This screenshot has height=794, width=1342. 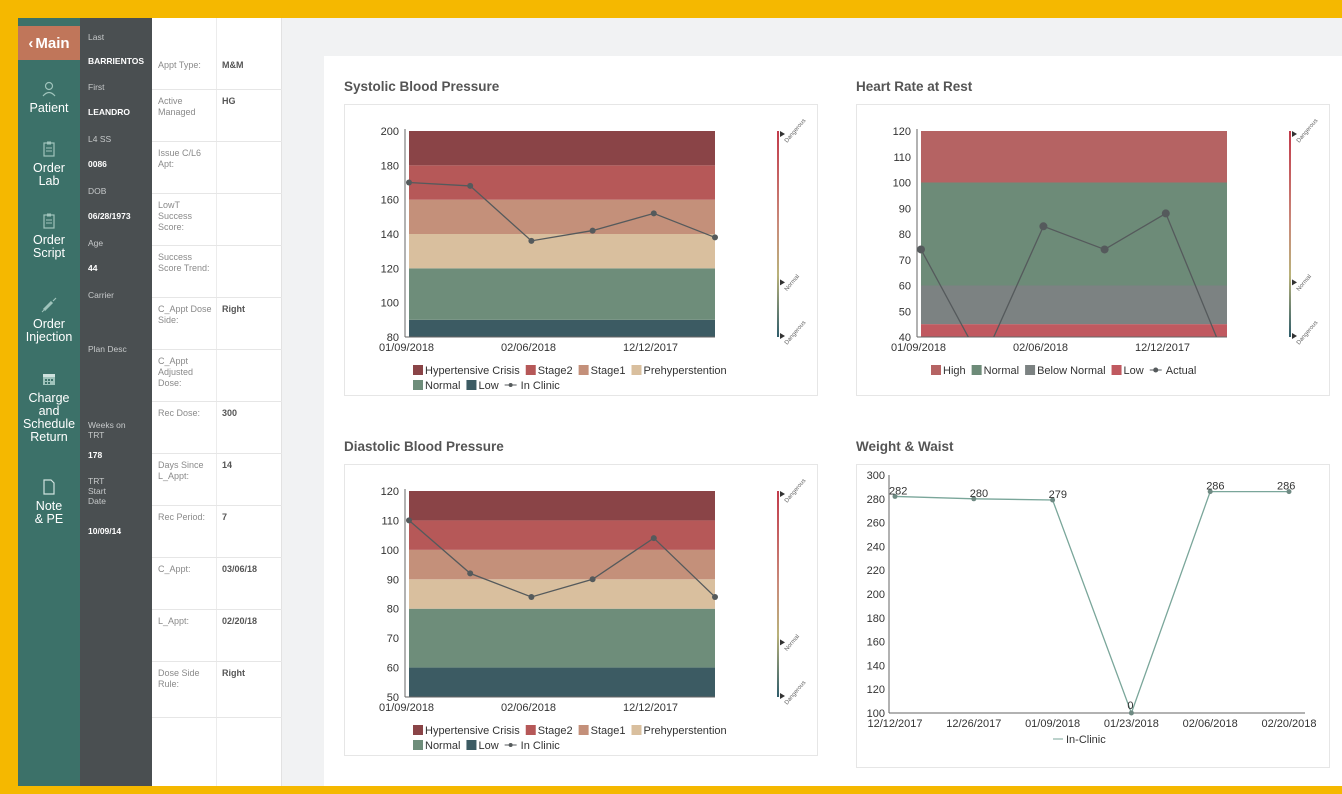 What do you see at coordinates (217, 168) in the screenshot?
I see `appt-row: Issue C/L6 Apt:` at bounding box center [217, 168].